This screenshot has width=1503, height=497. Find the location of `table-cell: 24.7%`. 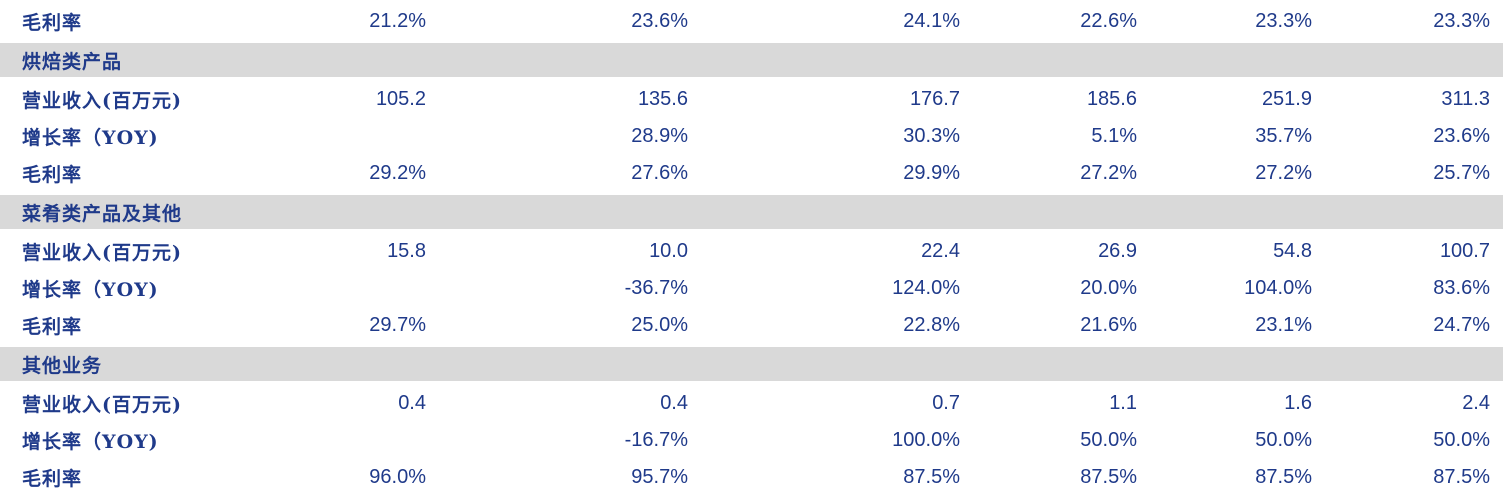

table-cell: 24.7% is located at coordinates (1461, 324).